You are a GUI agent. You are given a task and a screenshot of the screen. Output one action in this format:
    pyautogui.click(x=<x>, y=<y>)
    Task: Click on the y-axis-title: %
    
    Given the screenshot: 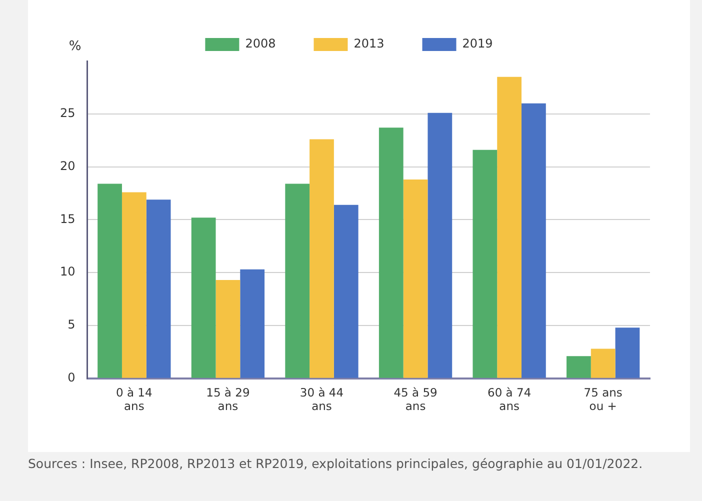 What is the action you would take?
    pyautogui.click(x=75, y=46)
    